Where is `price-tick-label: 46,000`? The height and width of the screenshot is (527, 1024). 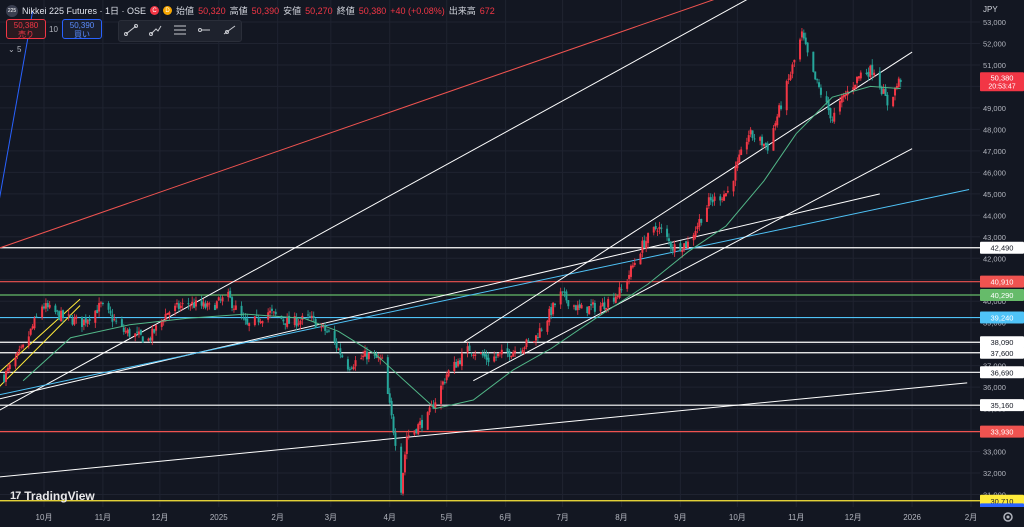
price-tick-label: 46,000 is located at coordinates (994, 172).